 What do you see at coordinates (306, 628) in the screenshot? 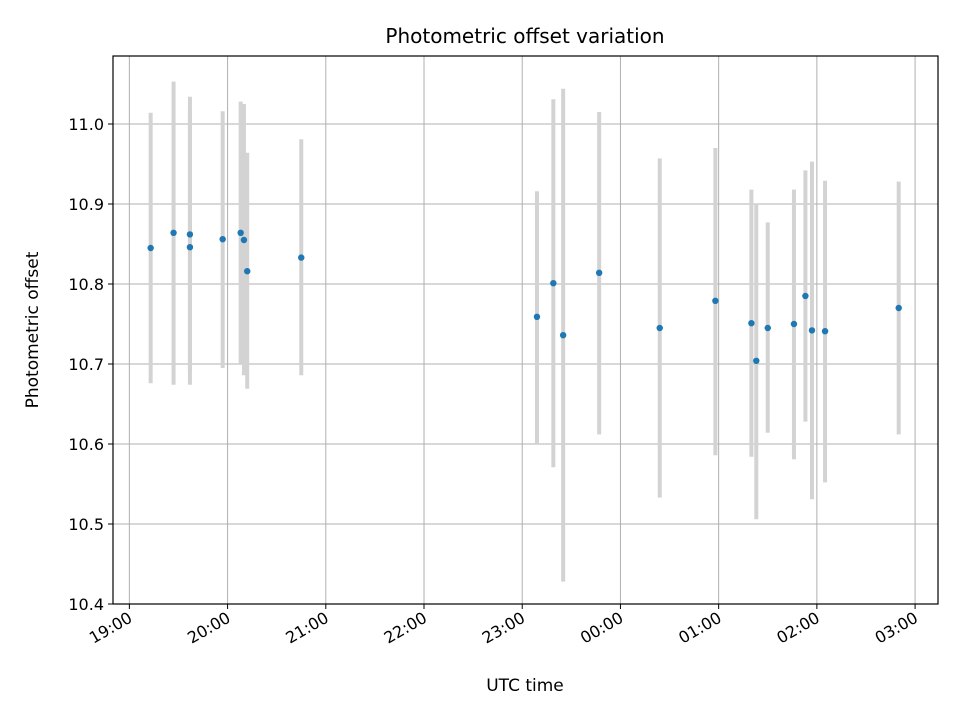
I see `x-tick-label: 21:00` at bounding box center [306, 628].